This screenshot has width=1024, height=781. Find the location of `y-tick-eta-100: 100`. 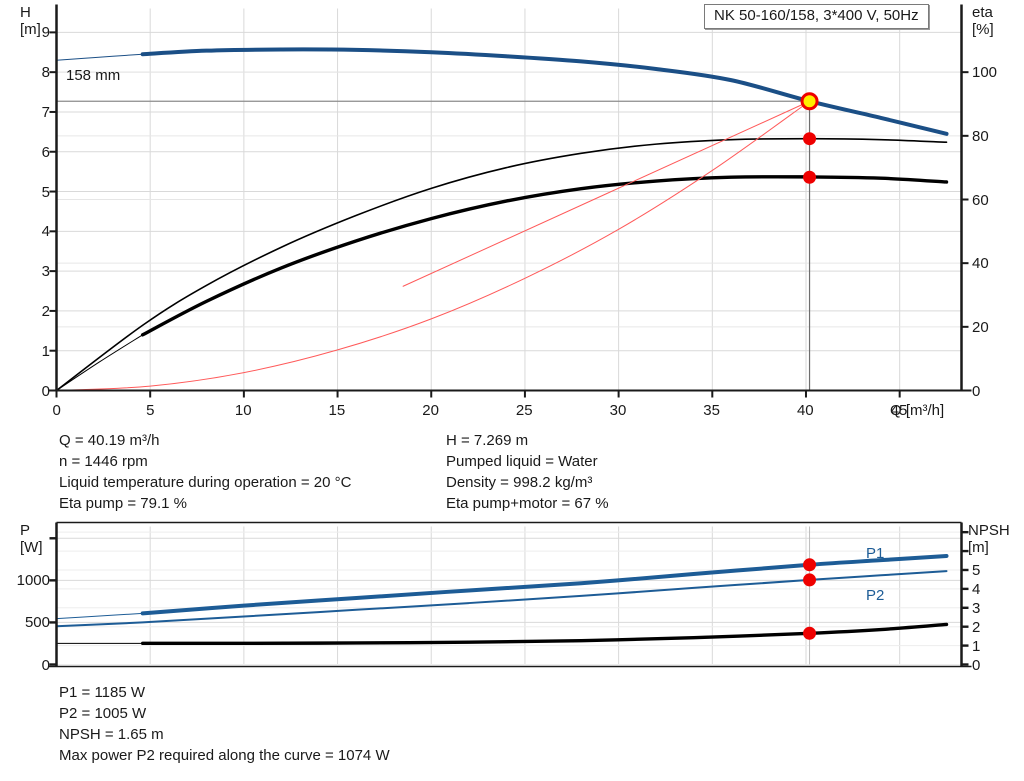

y-tick-eta-100: 100 is located at coordinates (985, 73).